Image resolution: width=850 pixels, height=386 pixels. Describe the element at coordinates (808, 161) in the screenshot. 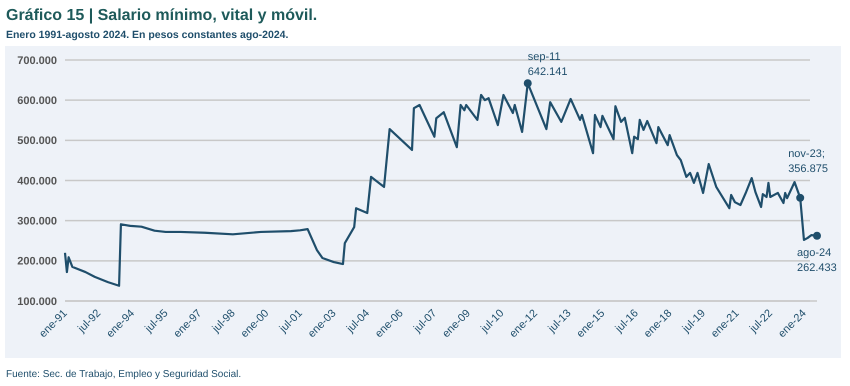

I see `annotation: nov-23; 356.875` at that location.